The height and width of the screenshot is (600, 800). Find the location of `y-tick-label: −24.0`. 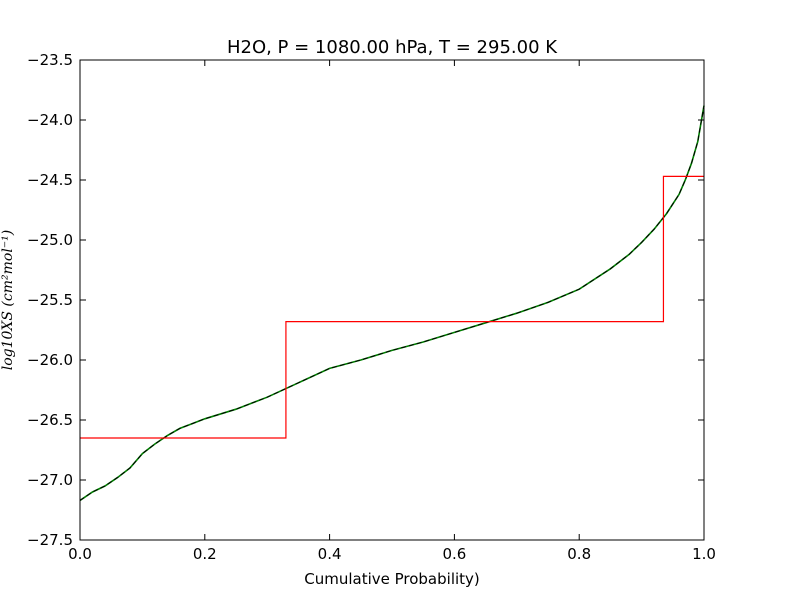

y-tick-label: −24.0 is located at coordinates (50, 120).